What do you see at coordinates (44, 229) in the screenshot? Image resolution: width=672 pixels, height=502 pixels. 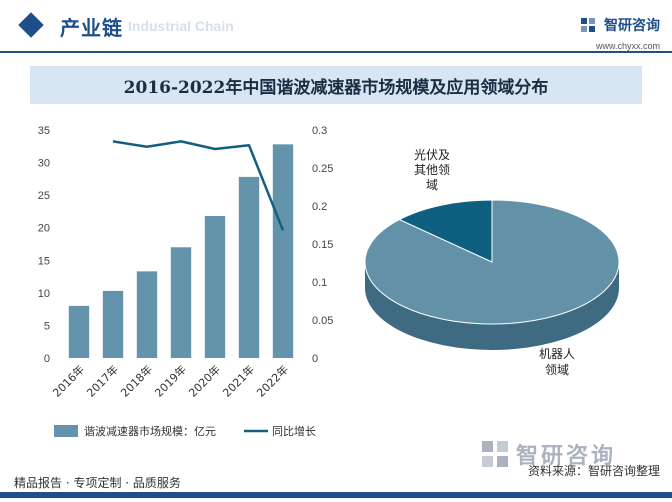 I see `y-left-tick-label: 20` at bounding box center [44, 229].